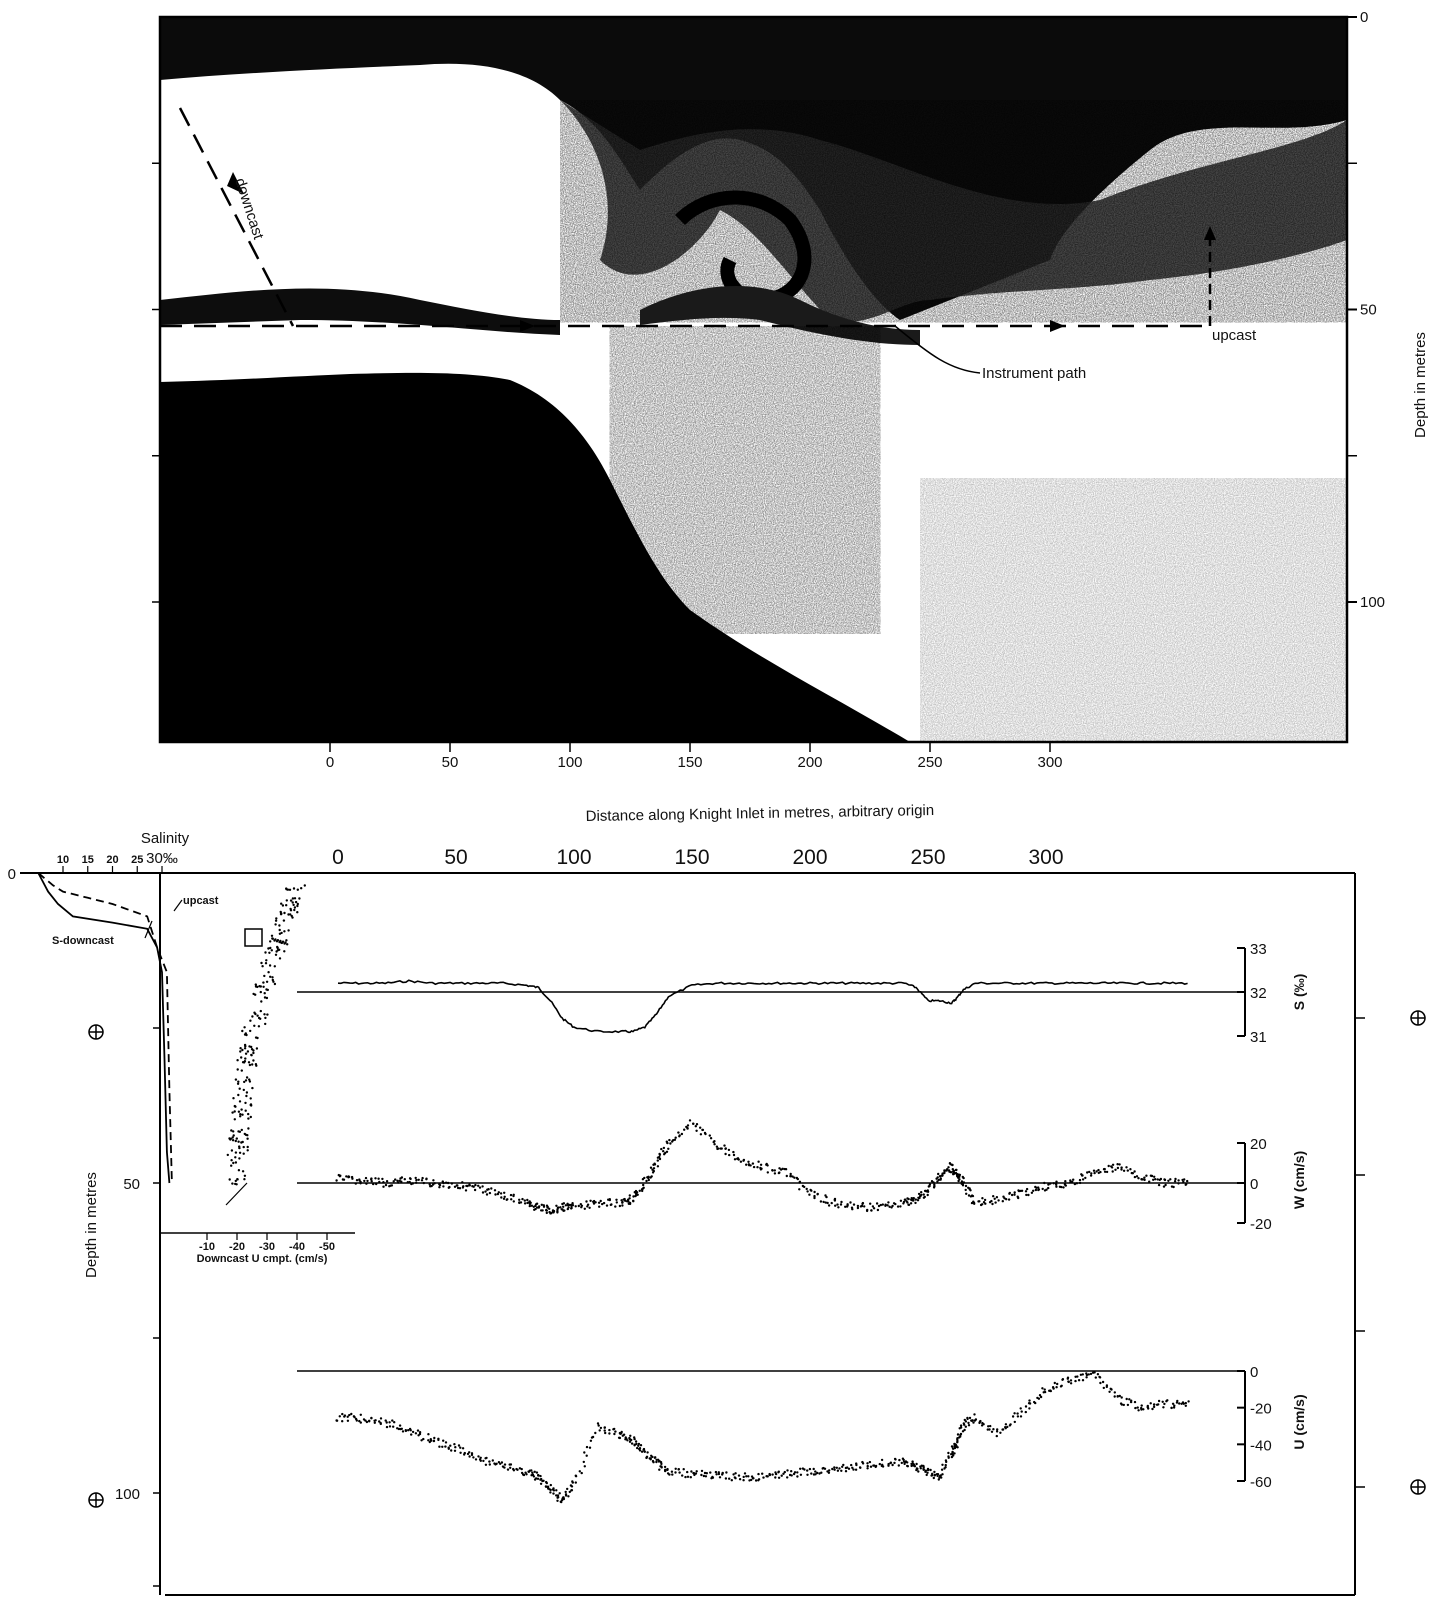  I want to click on u-profile-points, so click(266, 1035).